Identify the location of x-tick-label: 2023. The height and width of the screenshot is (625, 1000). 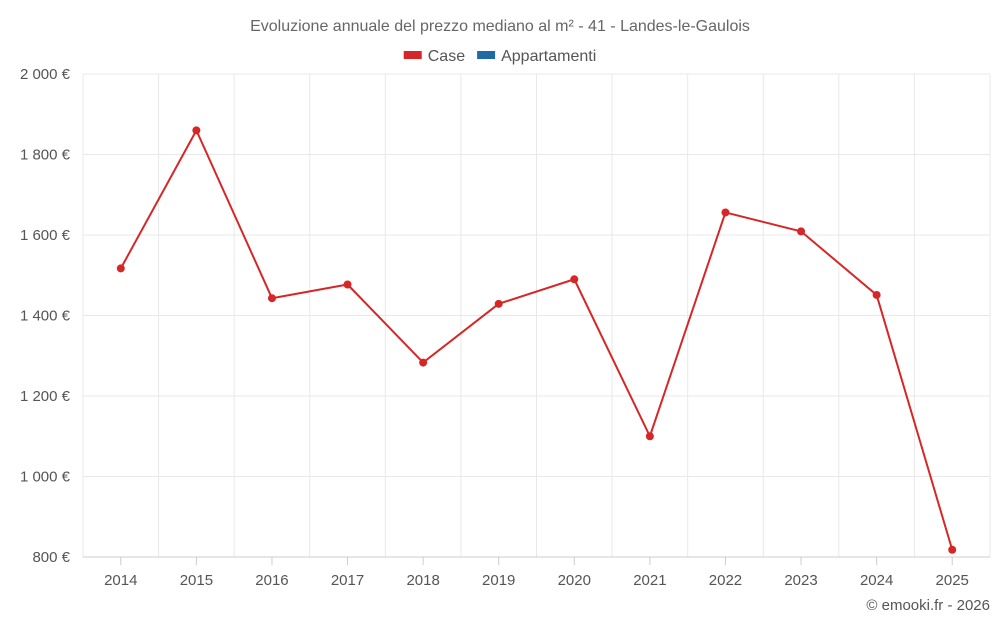
(800, 580).